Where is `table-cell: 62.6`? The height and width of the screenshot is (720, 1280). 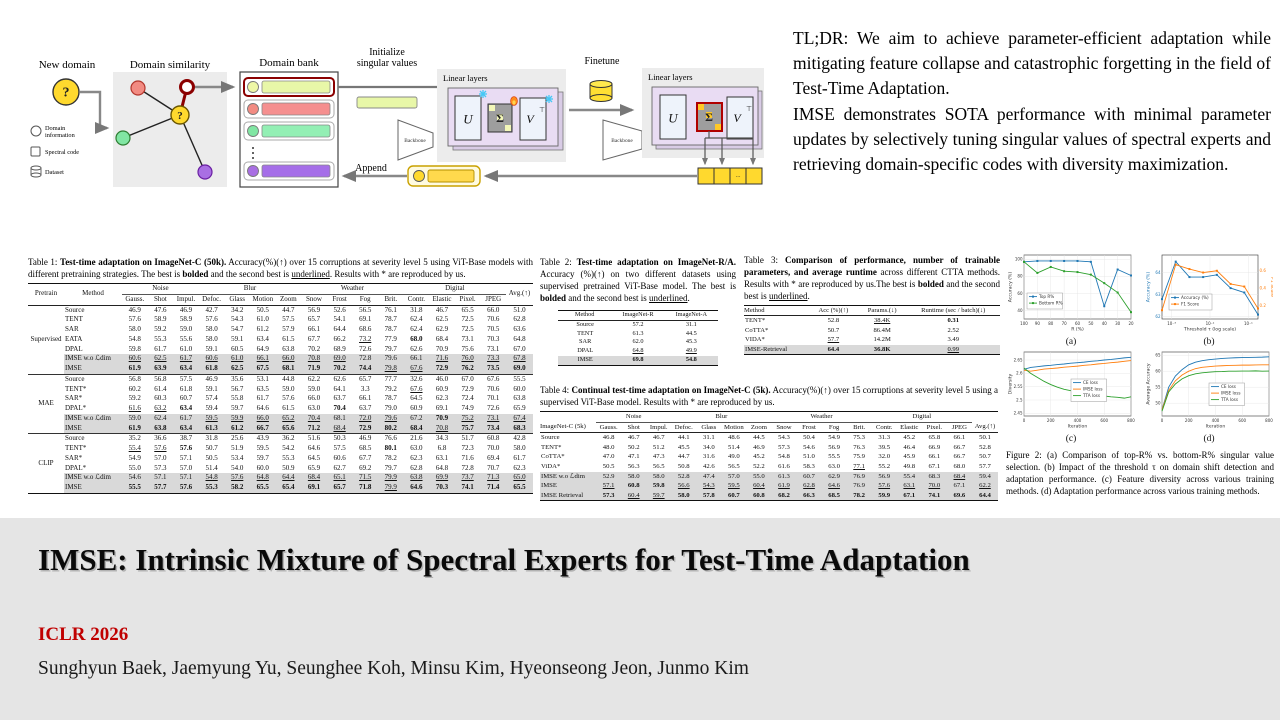
table-cell: 62.6 is located at coordinates (416, 348).